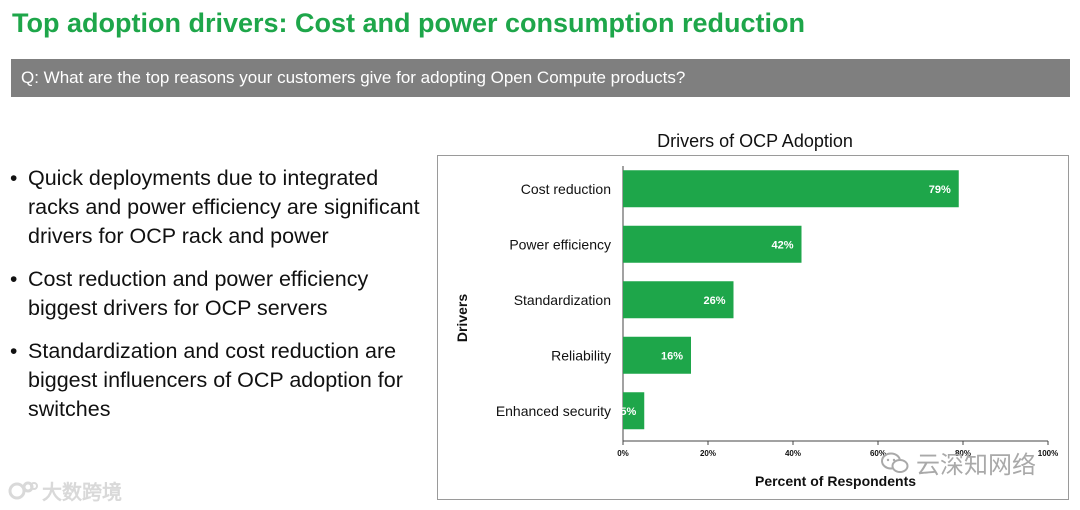 The image size is (1080, 510). What do you see at coordinates (895, 462) in the screenshot?
I see `wechat-icon` at bounding box center [895, 462].